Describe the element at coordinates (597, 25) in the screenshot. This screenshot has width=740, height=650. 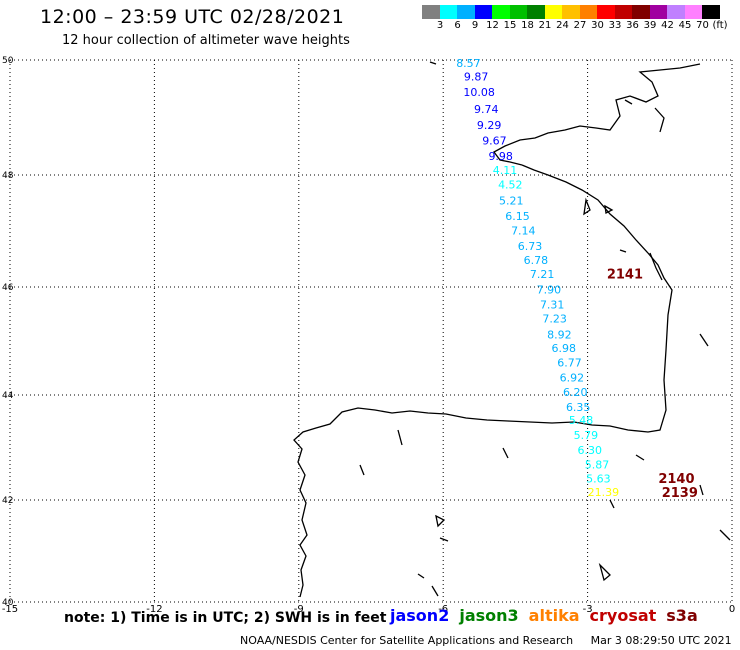
I see `legend-label: 30` at that location.